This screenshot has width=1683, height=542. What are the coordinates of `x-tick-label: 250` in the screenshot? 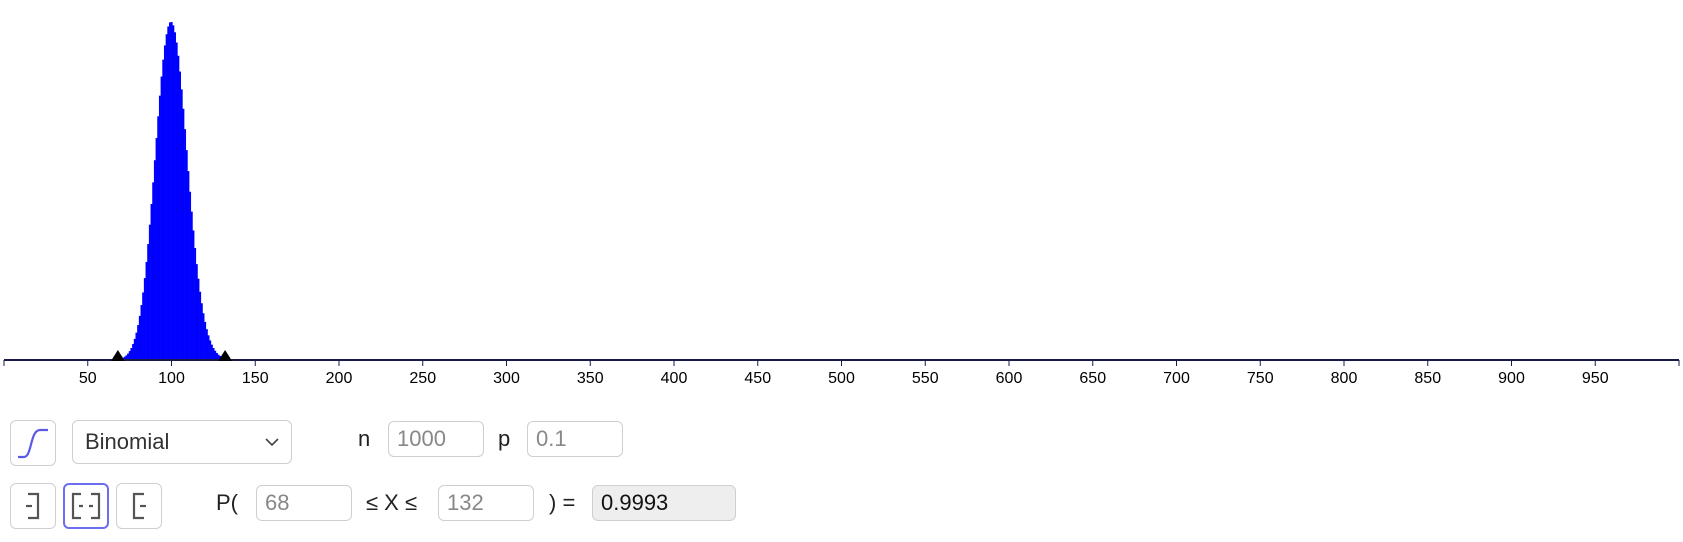 It's located at (422, 378).